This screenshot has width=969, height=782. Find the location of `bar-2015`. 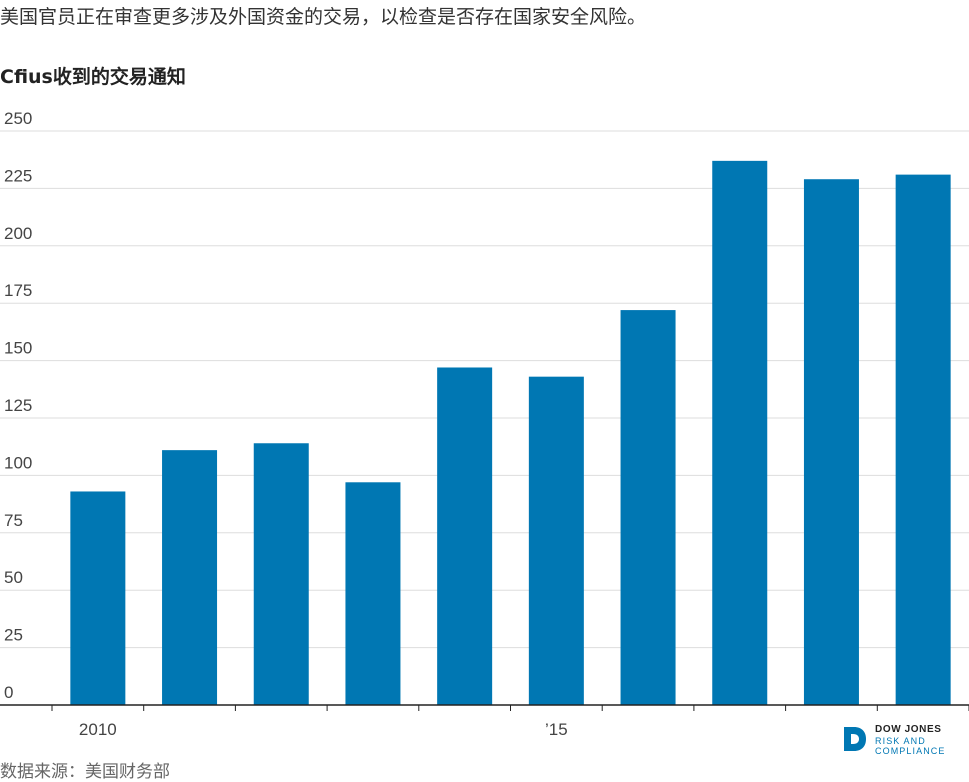

bar-2015 is located at coordinates (556, 540).